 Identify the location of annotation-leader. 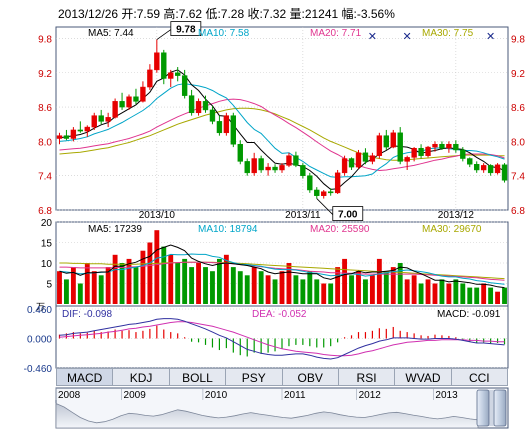
(325, 206).